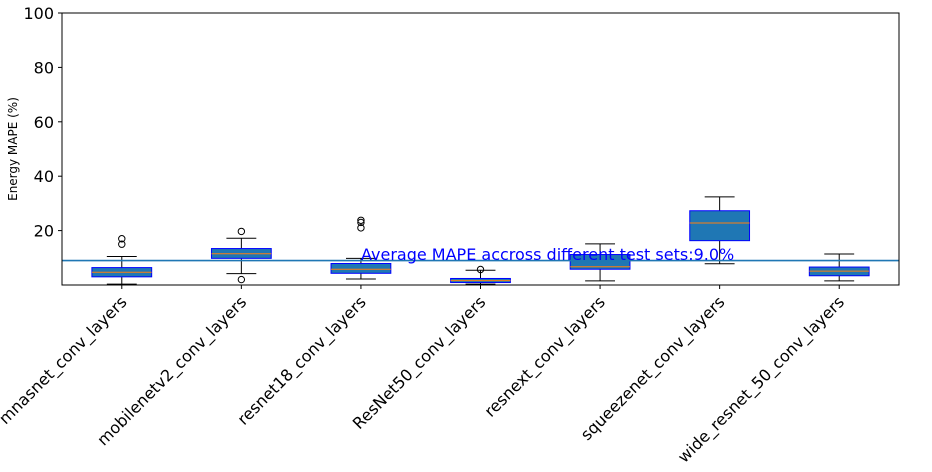  What do you see at coordinates (13, 149) in the screenshot?
I see `y-axis-label: Energy MAPE (%)` at bounding box center [13, 149].